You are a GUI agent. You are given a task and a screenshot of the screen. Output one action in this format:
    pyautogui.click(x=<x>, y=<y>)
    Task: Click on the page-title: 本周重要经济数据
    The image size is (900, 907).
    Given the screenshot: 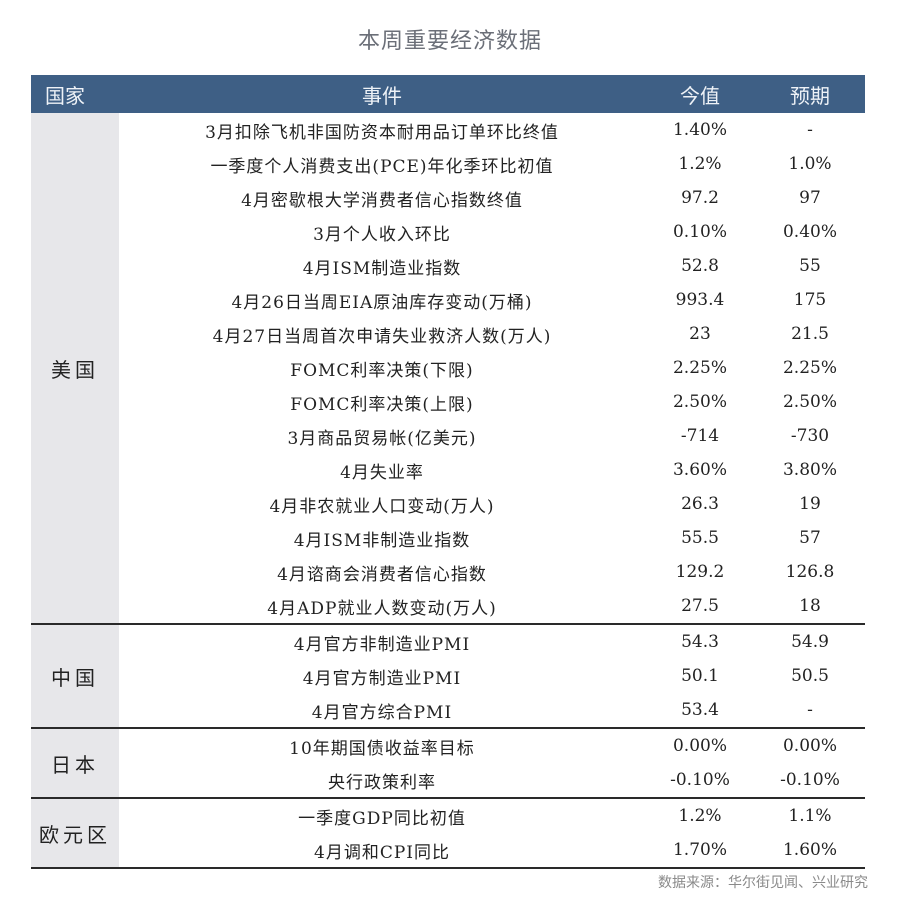 What is the action you would take?
    pyautogui.click(x=449, y=41)
    